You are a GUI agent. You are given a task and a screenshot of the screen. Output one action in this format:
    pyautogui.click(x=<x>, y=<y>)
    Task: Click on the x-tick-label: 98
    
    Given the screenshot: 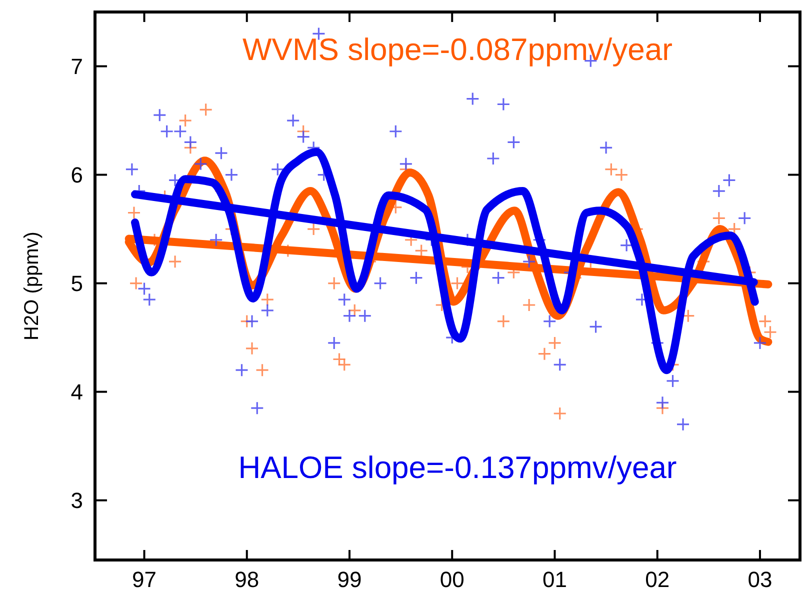 What is the action you would take?
    pyautogui.click(x=247, y=579)
    